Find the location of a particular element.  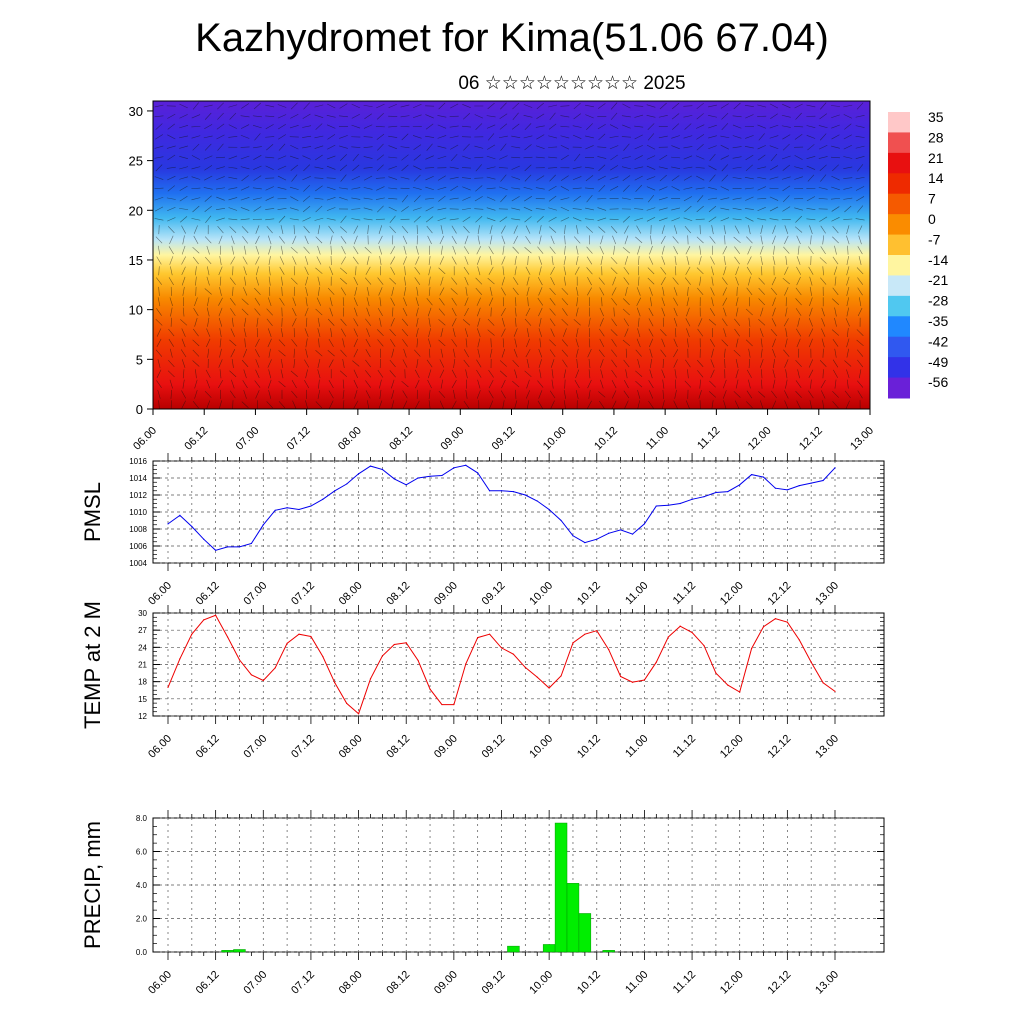

x-tick-label: 06.00 is located at coordinates (160, 983).